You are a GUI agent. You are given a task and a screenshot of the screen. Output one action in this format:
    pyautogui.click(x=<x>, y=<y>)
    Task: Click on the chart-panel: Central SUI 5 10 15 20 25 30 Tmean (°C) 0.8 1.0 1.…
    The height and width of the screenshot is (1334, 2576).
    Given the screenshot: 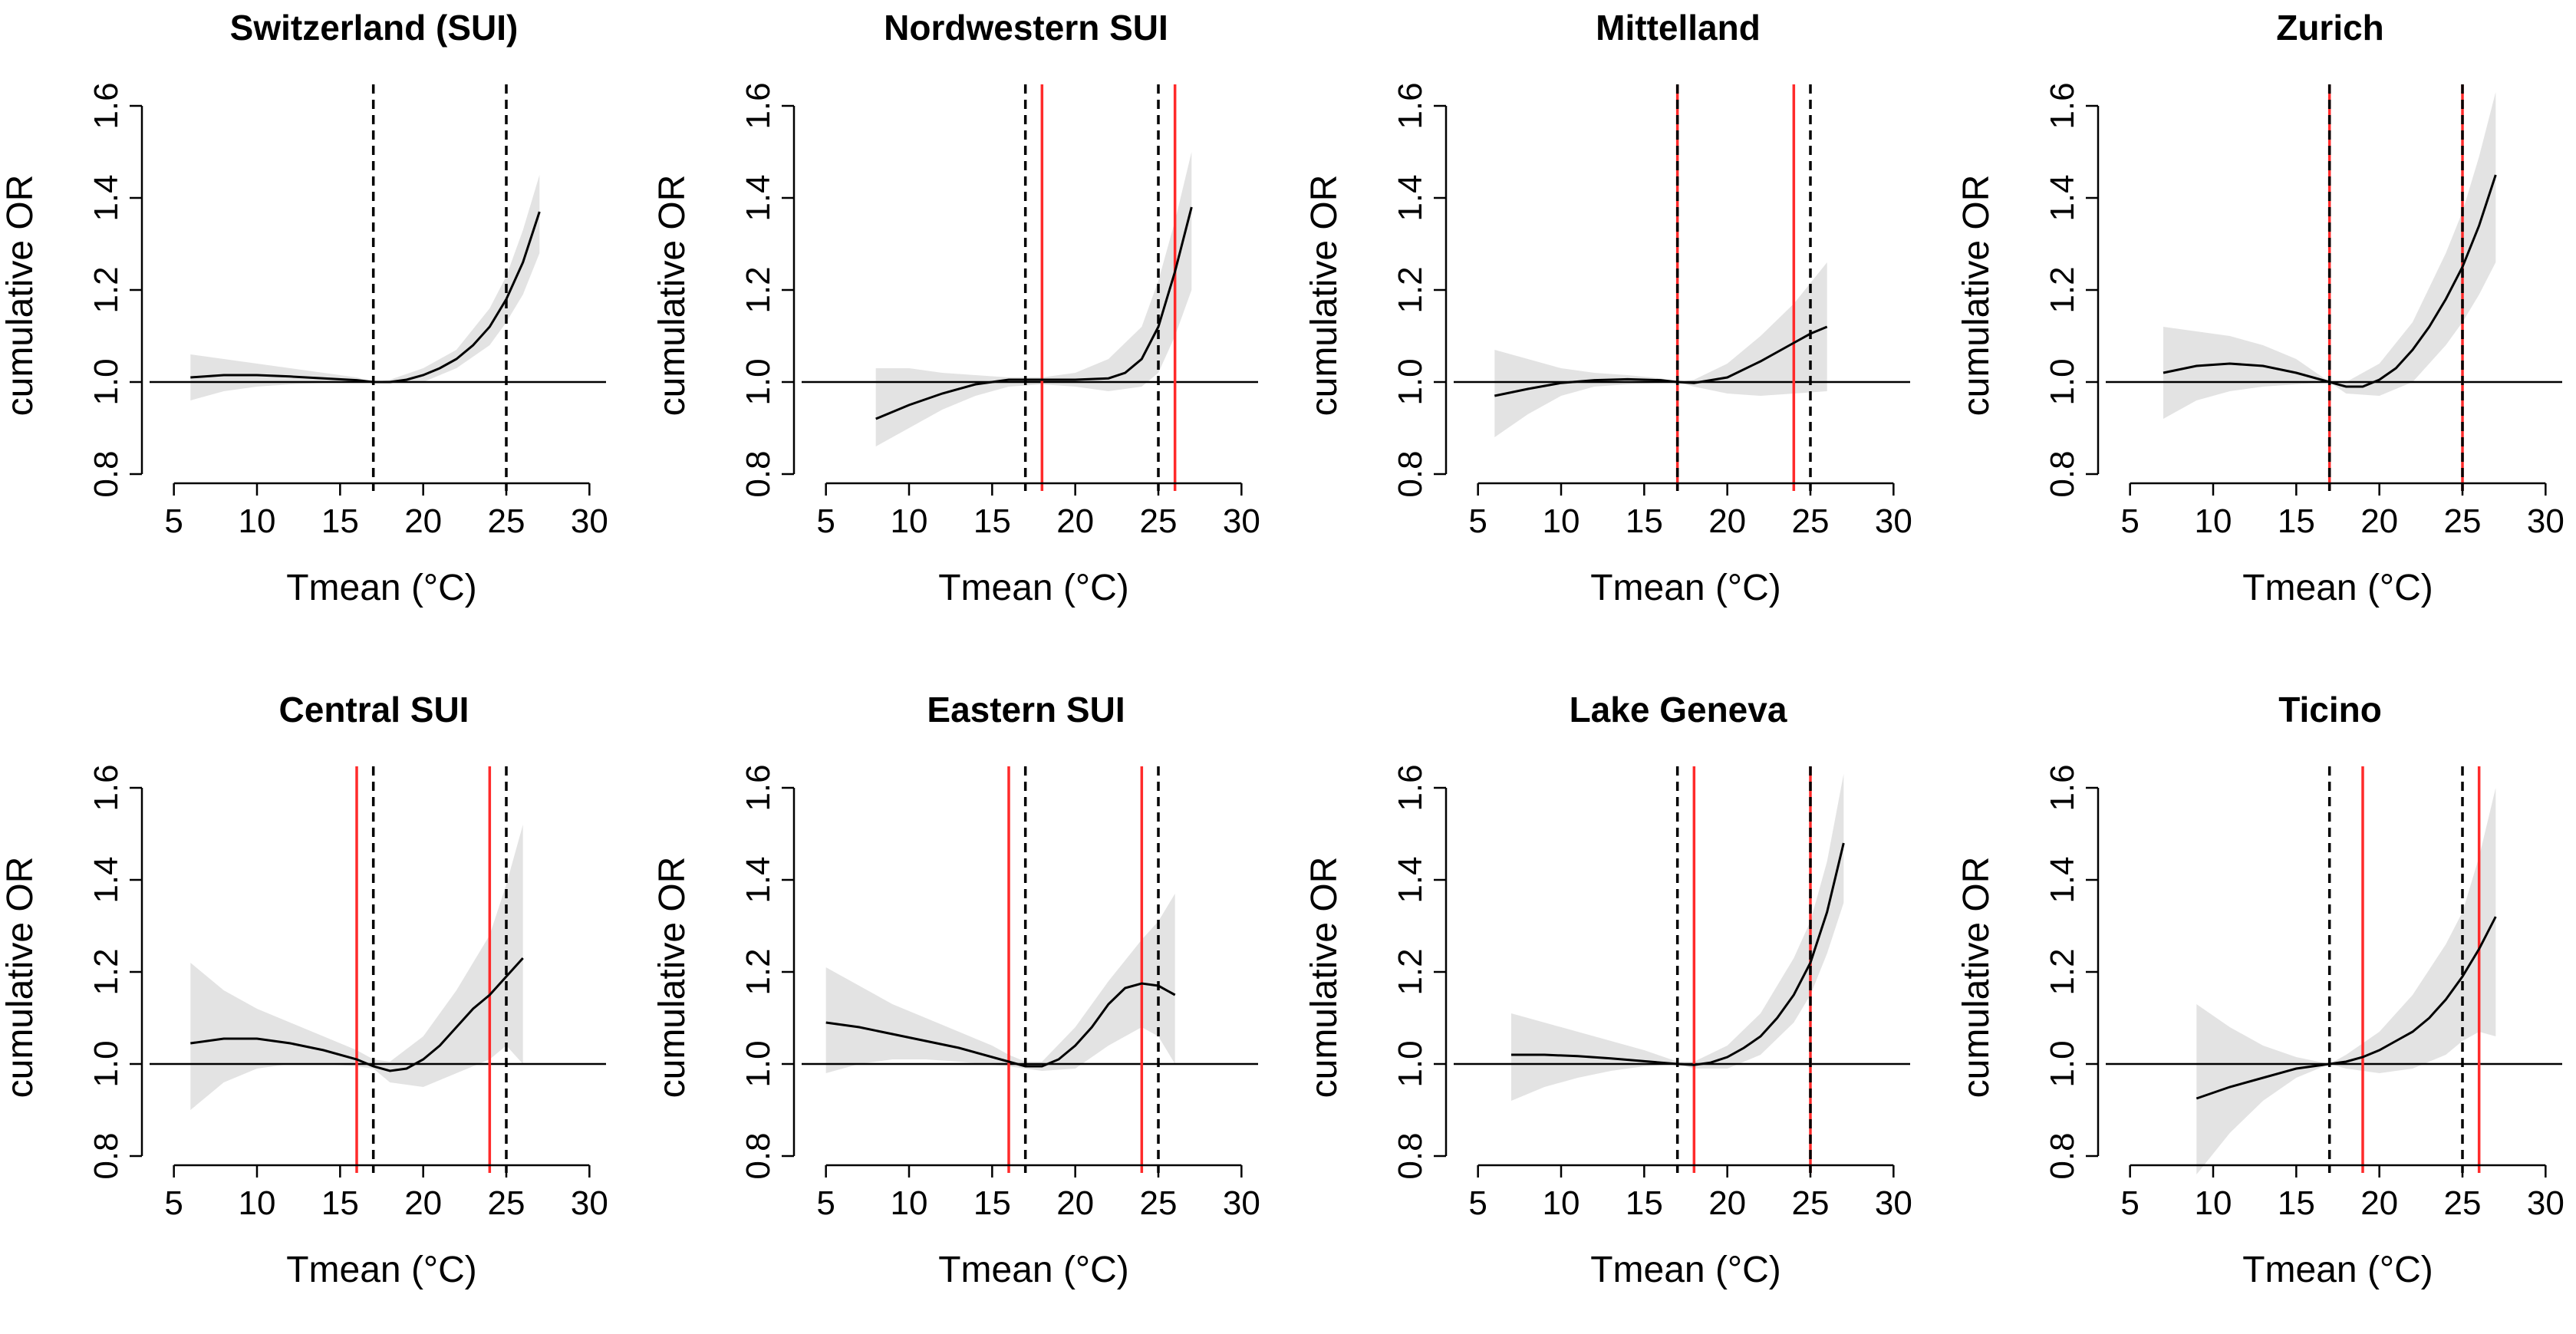 What is the action you would take?
    pyautogui.click(x=326, y=1008)
    